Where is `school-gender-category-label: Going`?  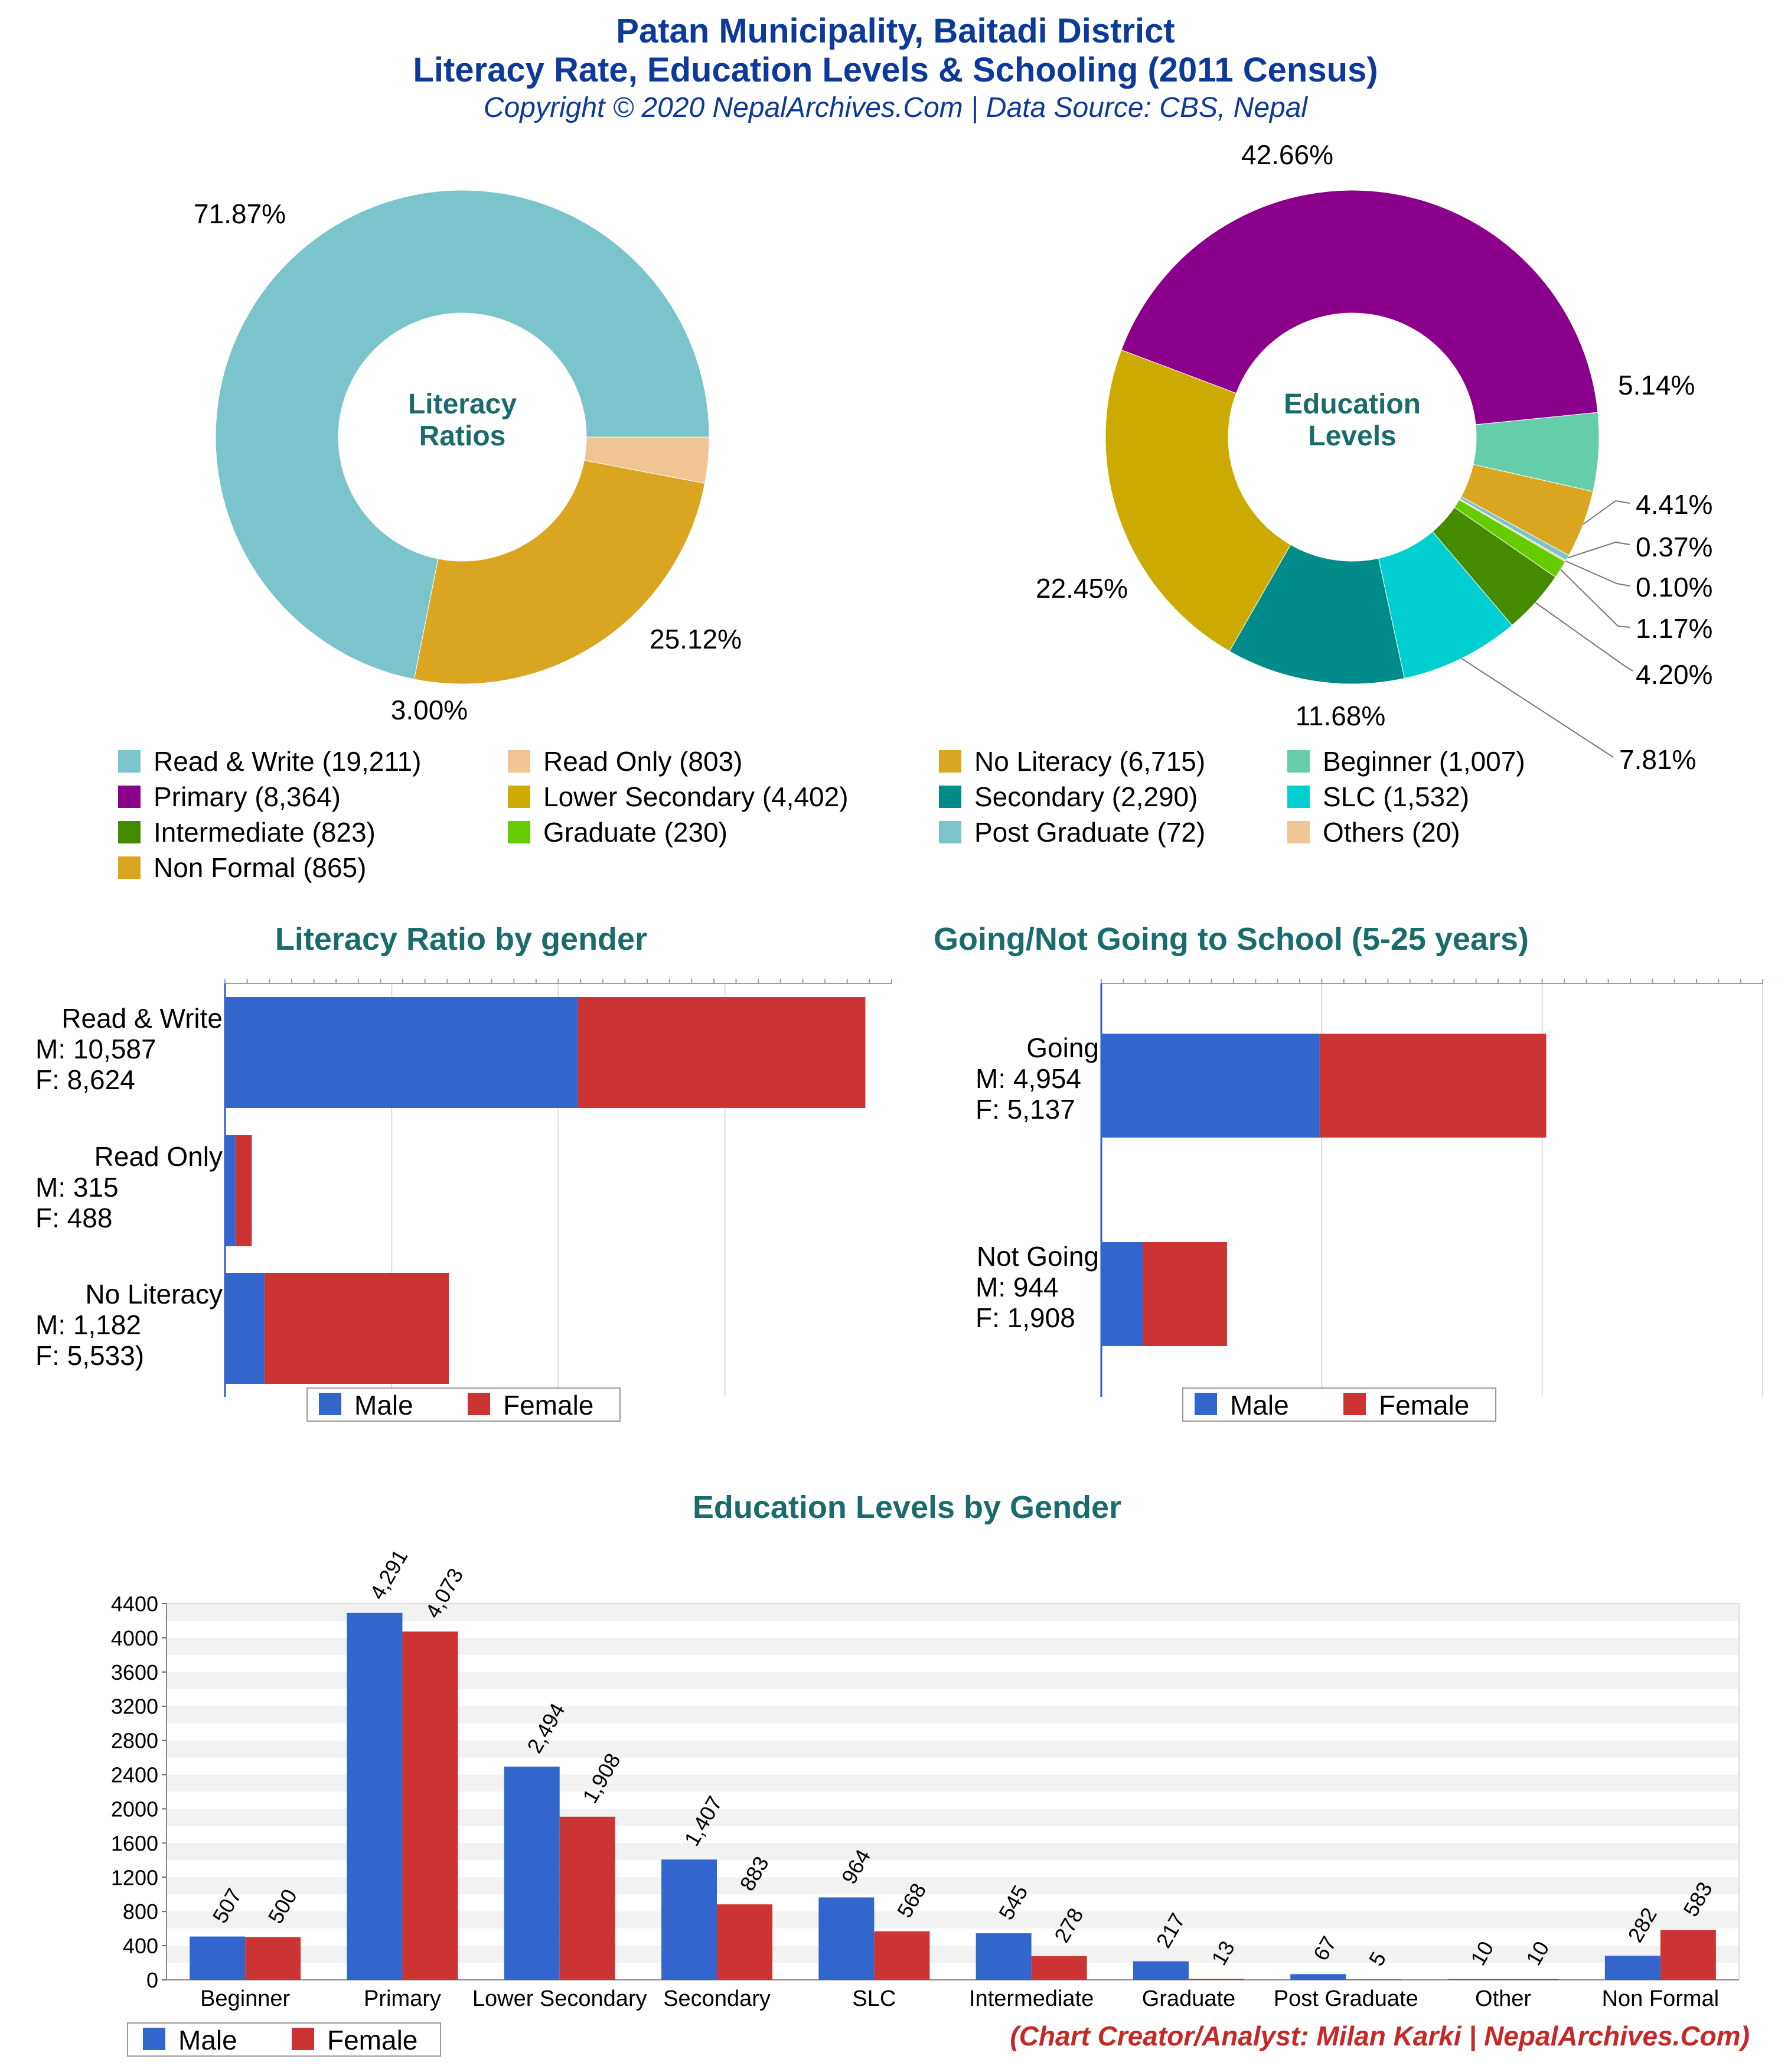
school-gender-category-label: Going is located at coordinates (1062, 1047).